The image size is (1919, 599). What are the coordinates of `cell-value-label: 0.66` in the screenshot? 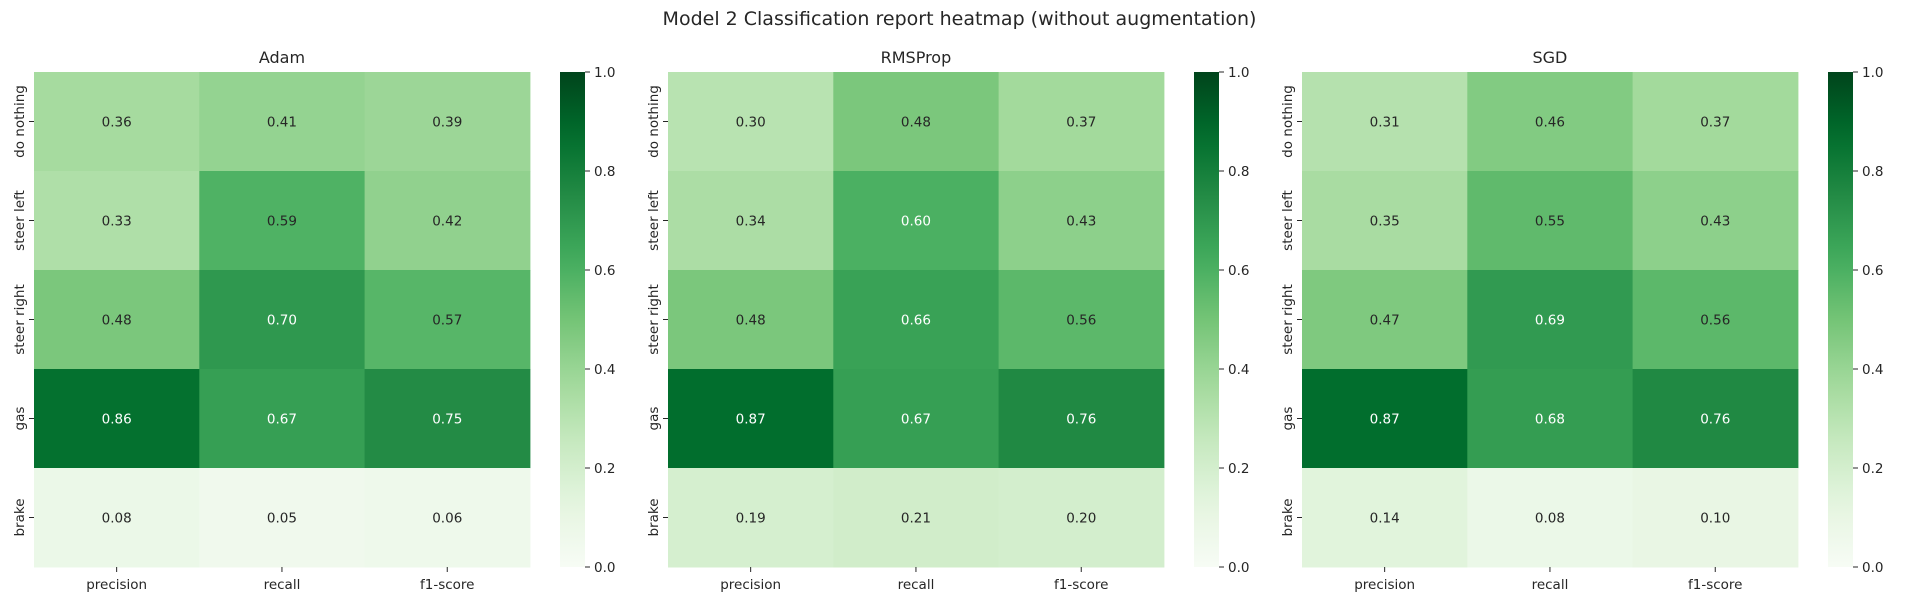 It's located at (916, 321).